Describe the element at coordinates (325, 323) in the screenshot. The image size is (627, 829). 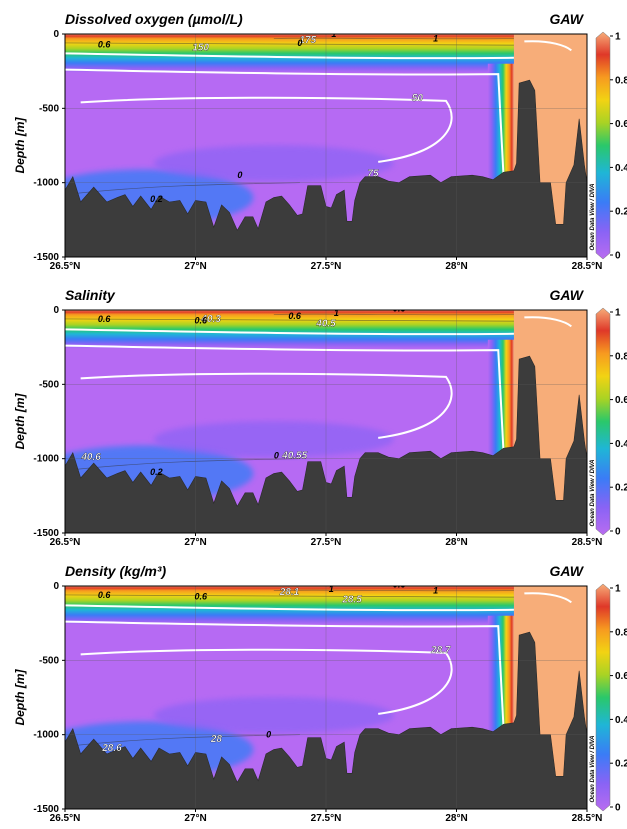
I see `contour-label: 40.5` at that location.